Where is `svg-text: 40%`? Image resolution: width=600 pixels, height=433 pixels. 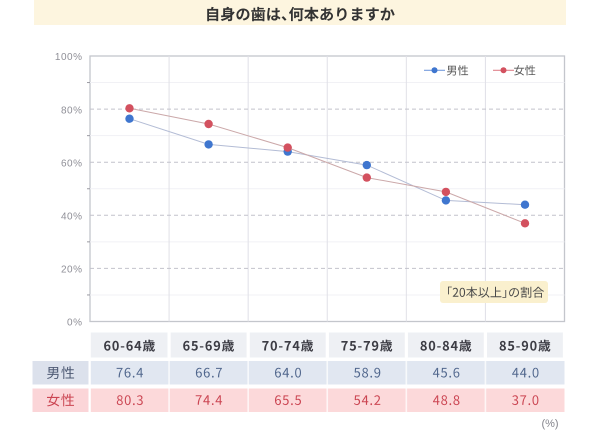 svg-text: 40% is located at coordinates (72, 217).